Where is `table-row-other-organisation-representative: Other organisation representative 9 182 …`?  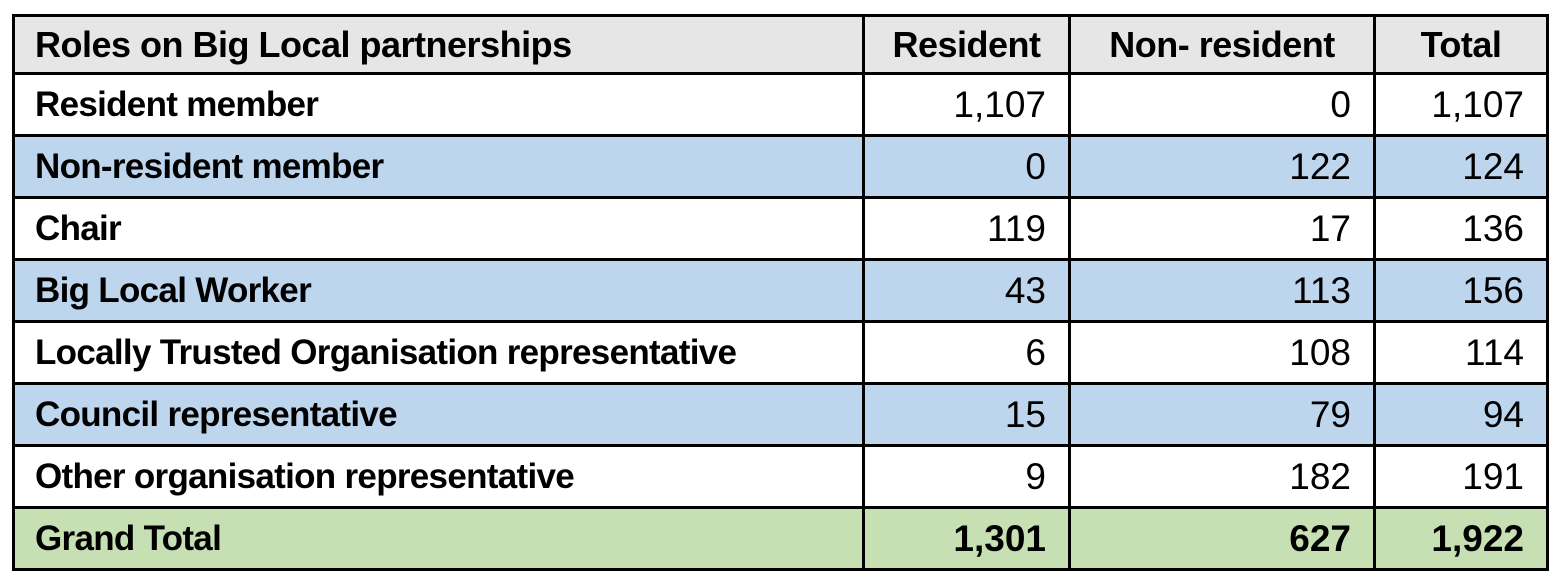
table-row-other-organisation-representative: Other organisation representative 9 182 … is located at coordinates (780, 476).